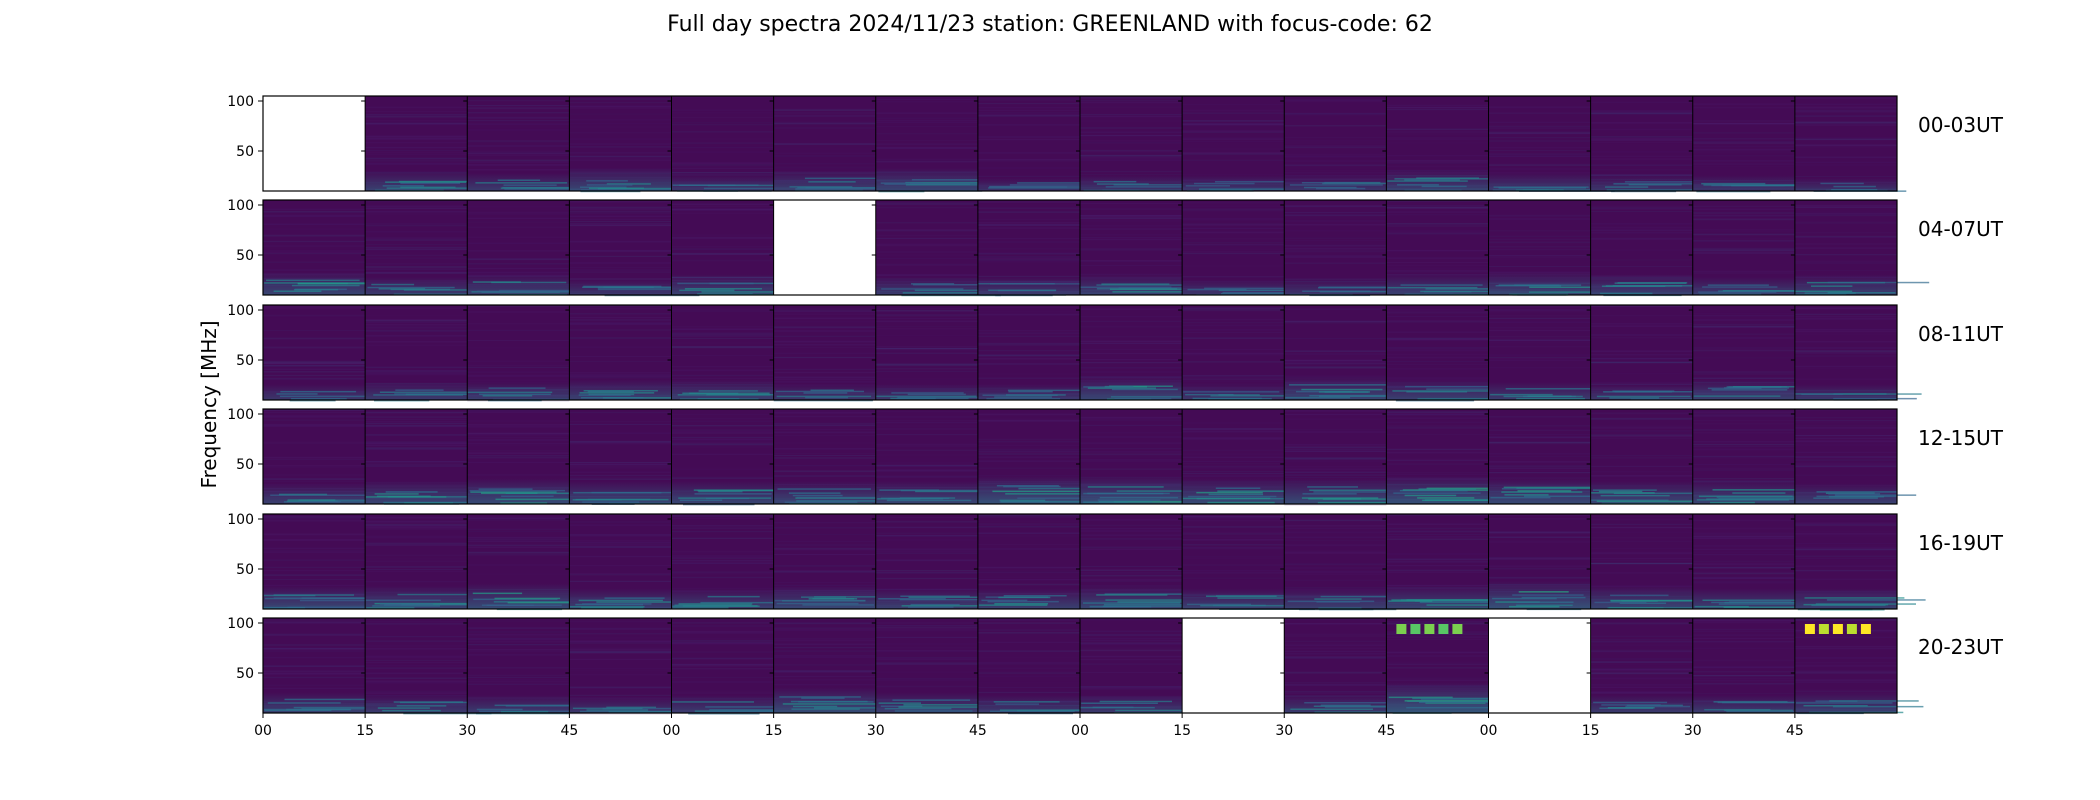  I want to click on row-label: 16-19UT, so click(1961, 543).